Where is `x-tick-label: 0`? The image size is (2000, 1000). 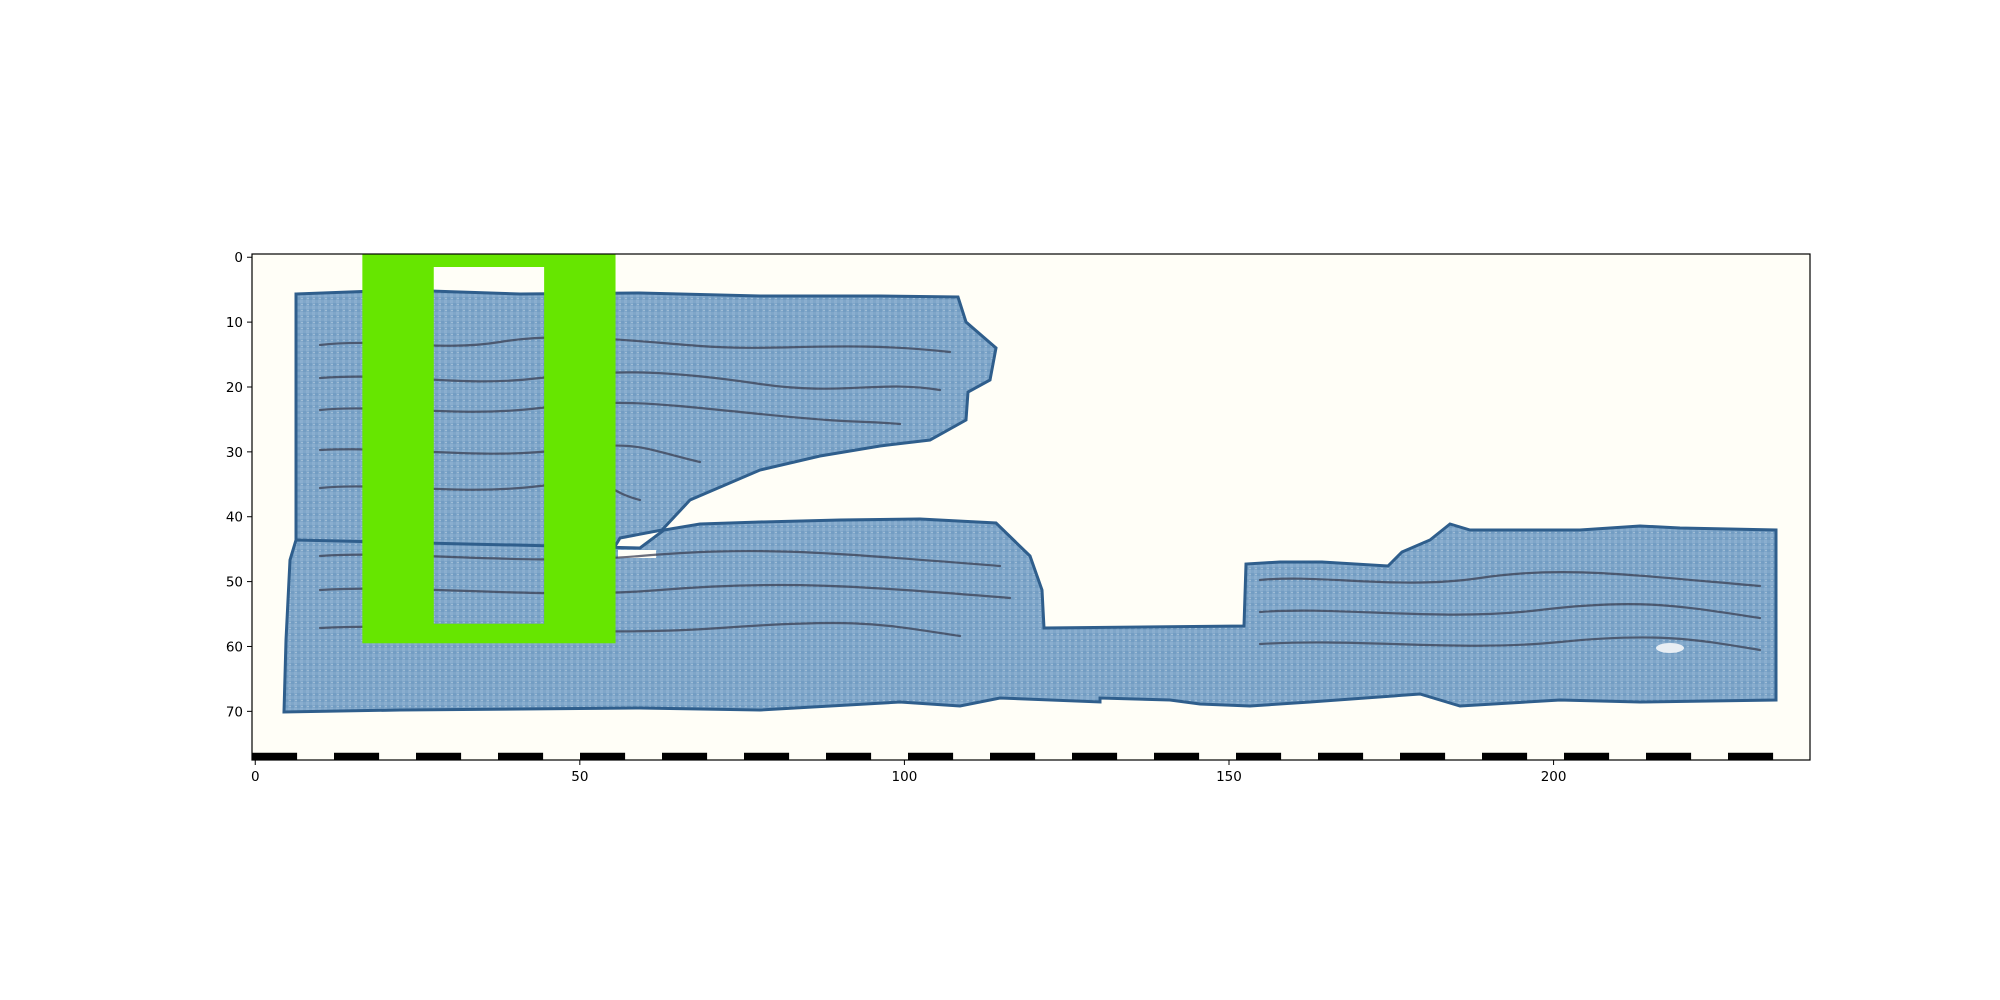
x-tick-label: 0 is located at coordinates (255, 777).